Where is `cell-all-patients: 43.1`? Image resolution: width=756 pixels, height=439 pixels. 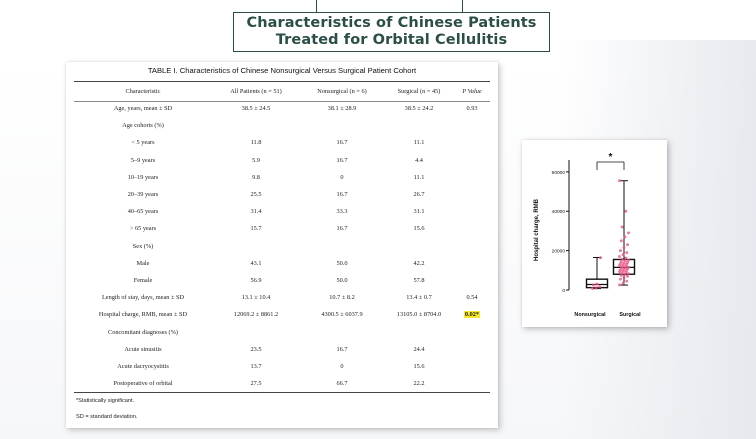 cell-all-patients: 43.1 is located at coordinates (256, 263).